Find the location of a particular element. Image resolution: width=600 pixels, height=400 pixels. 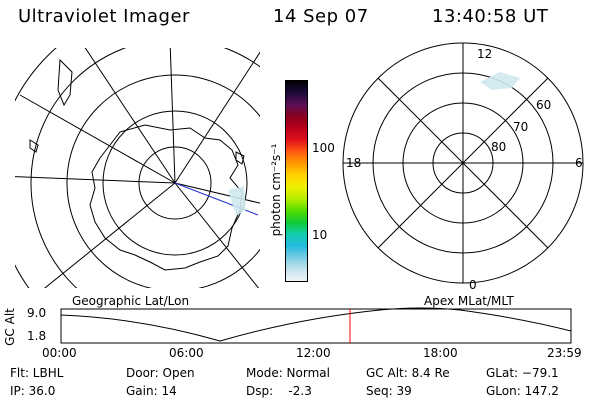

colorbar-tick-100: 100 is located at coordinates (323, 148).